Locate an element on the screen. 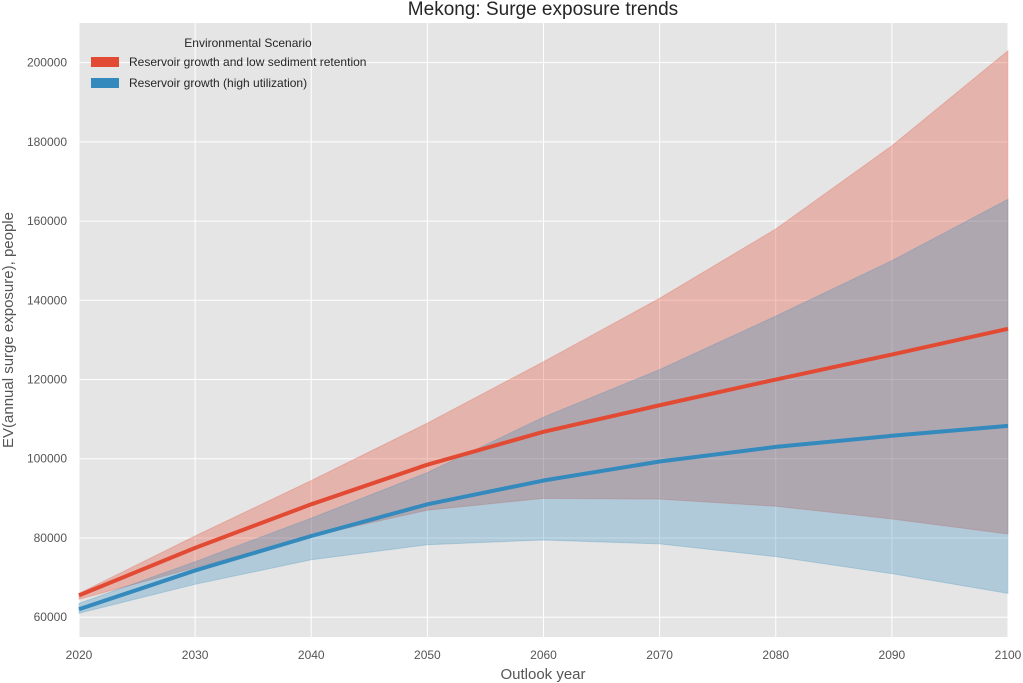 The image size is (1023, 683). y-tick-label: 60000 is located at coordinates (51, 617).